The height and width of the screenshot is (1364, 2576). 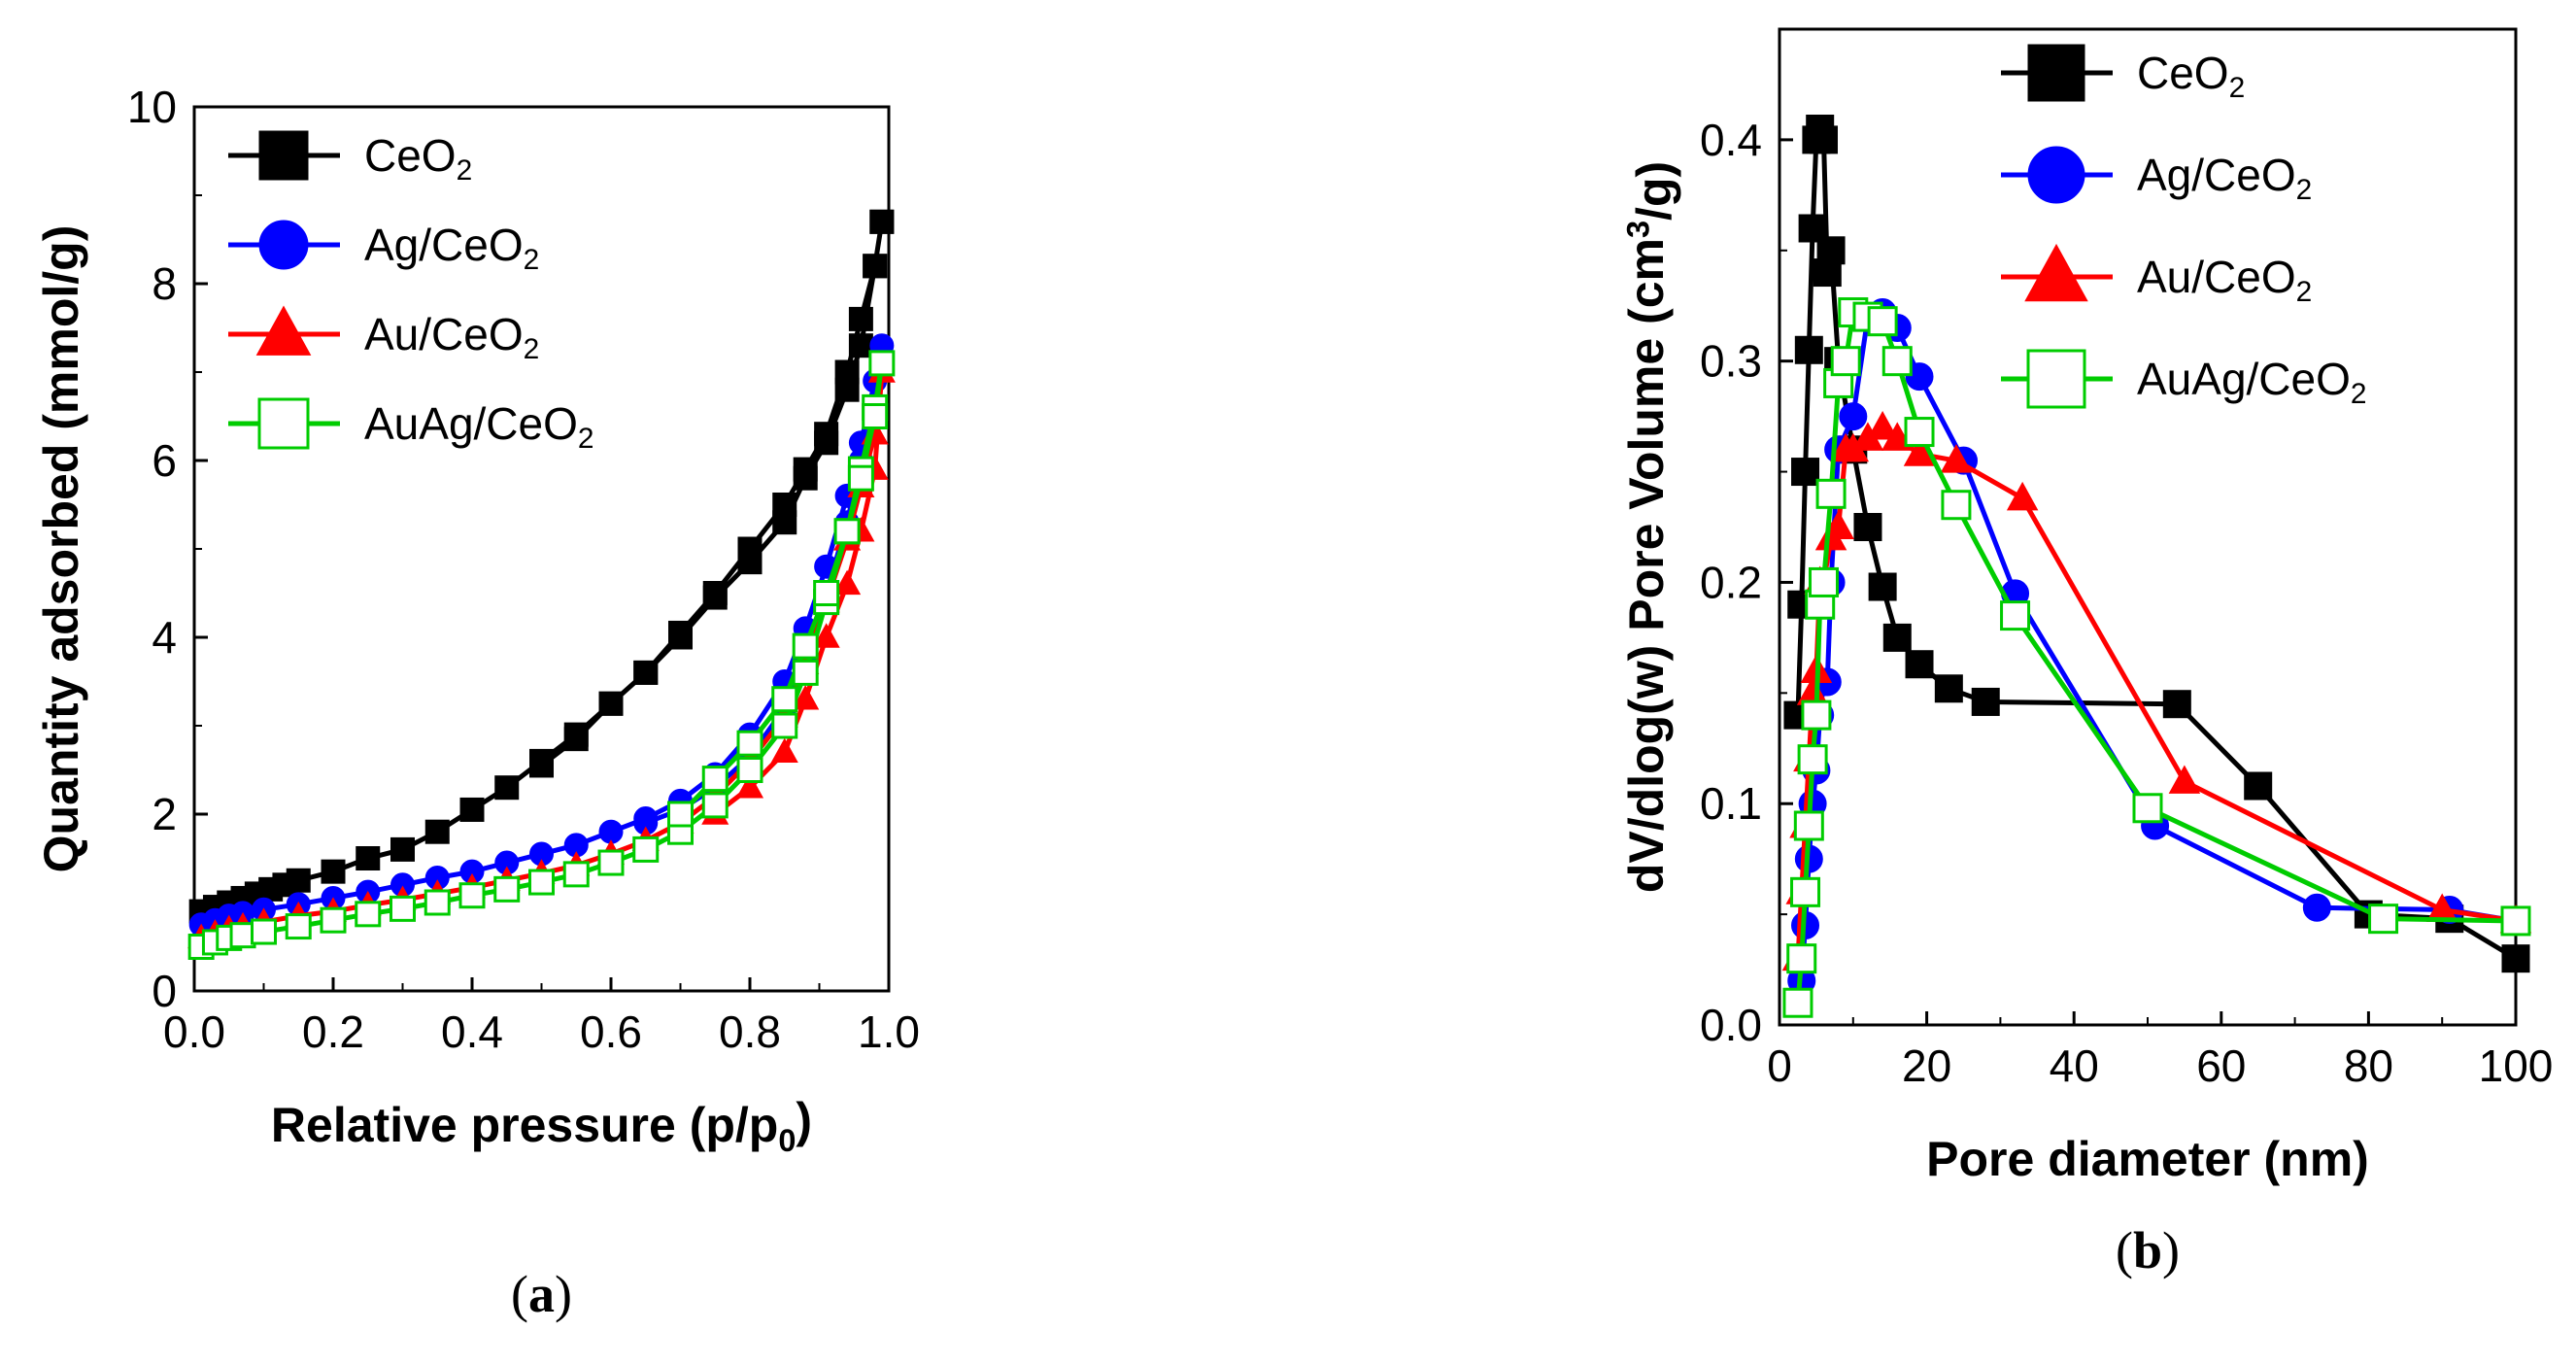 I want to click on panel-a-ytick-label: 2, so click(x=164, y=814).